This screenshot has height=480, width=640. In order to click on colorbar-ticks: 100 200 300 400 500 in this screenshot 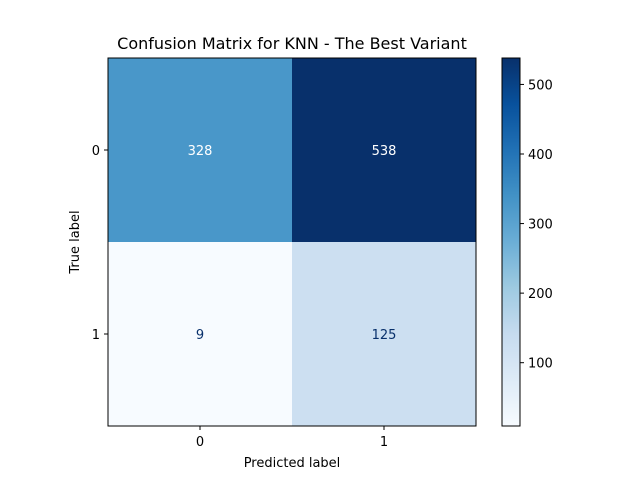, I will do `click(536, 225)`.